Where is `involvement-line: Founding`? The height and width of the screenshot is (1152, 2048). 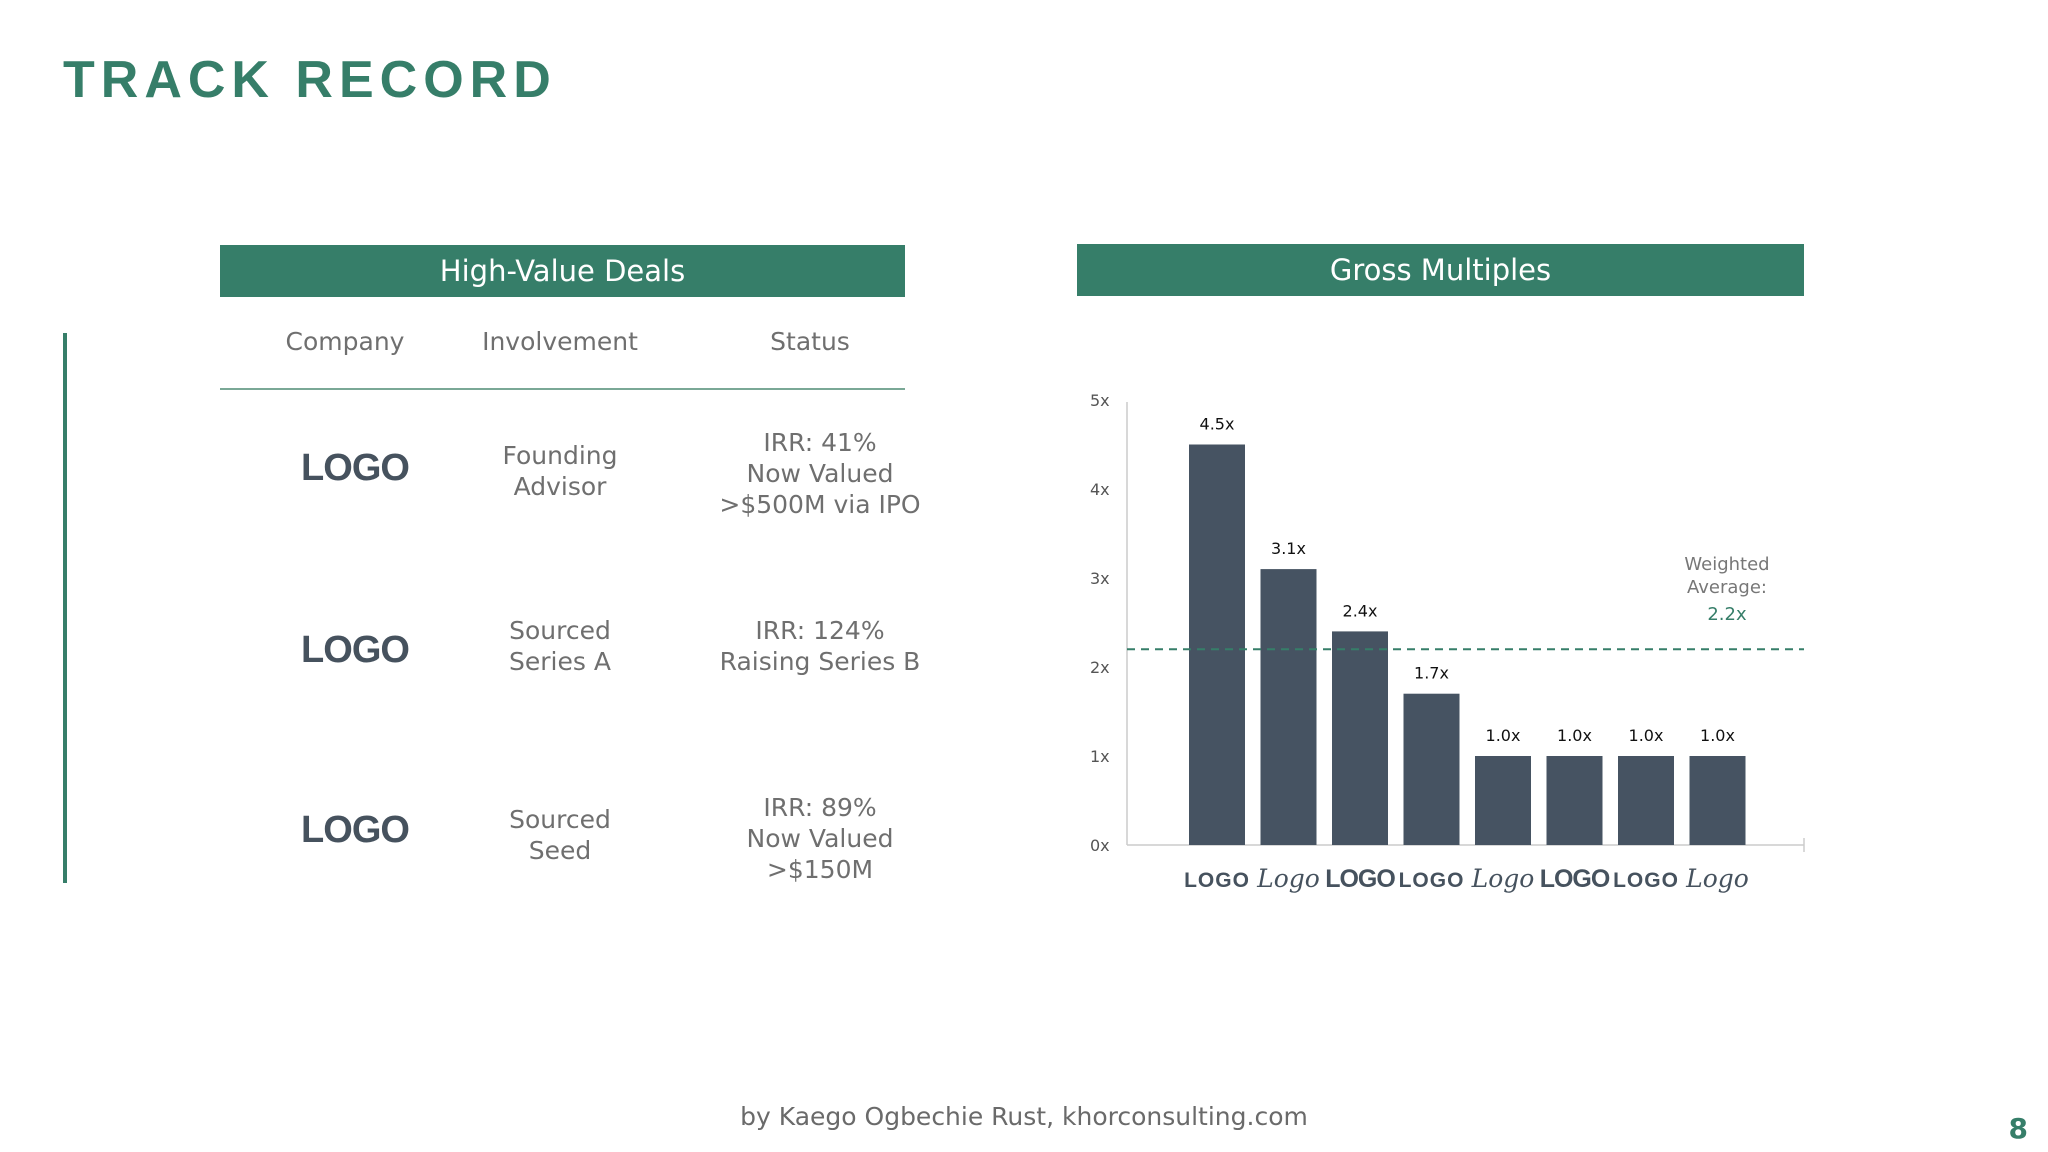
involvement-line: Founding is located at coordinates (560, 455).